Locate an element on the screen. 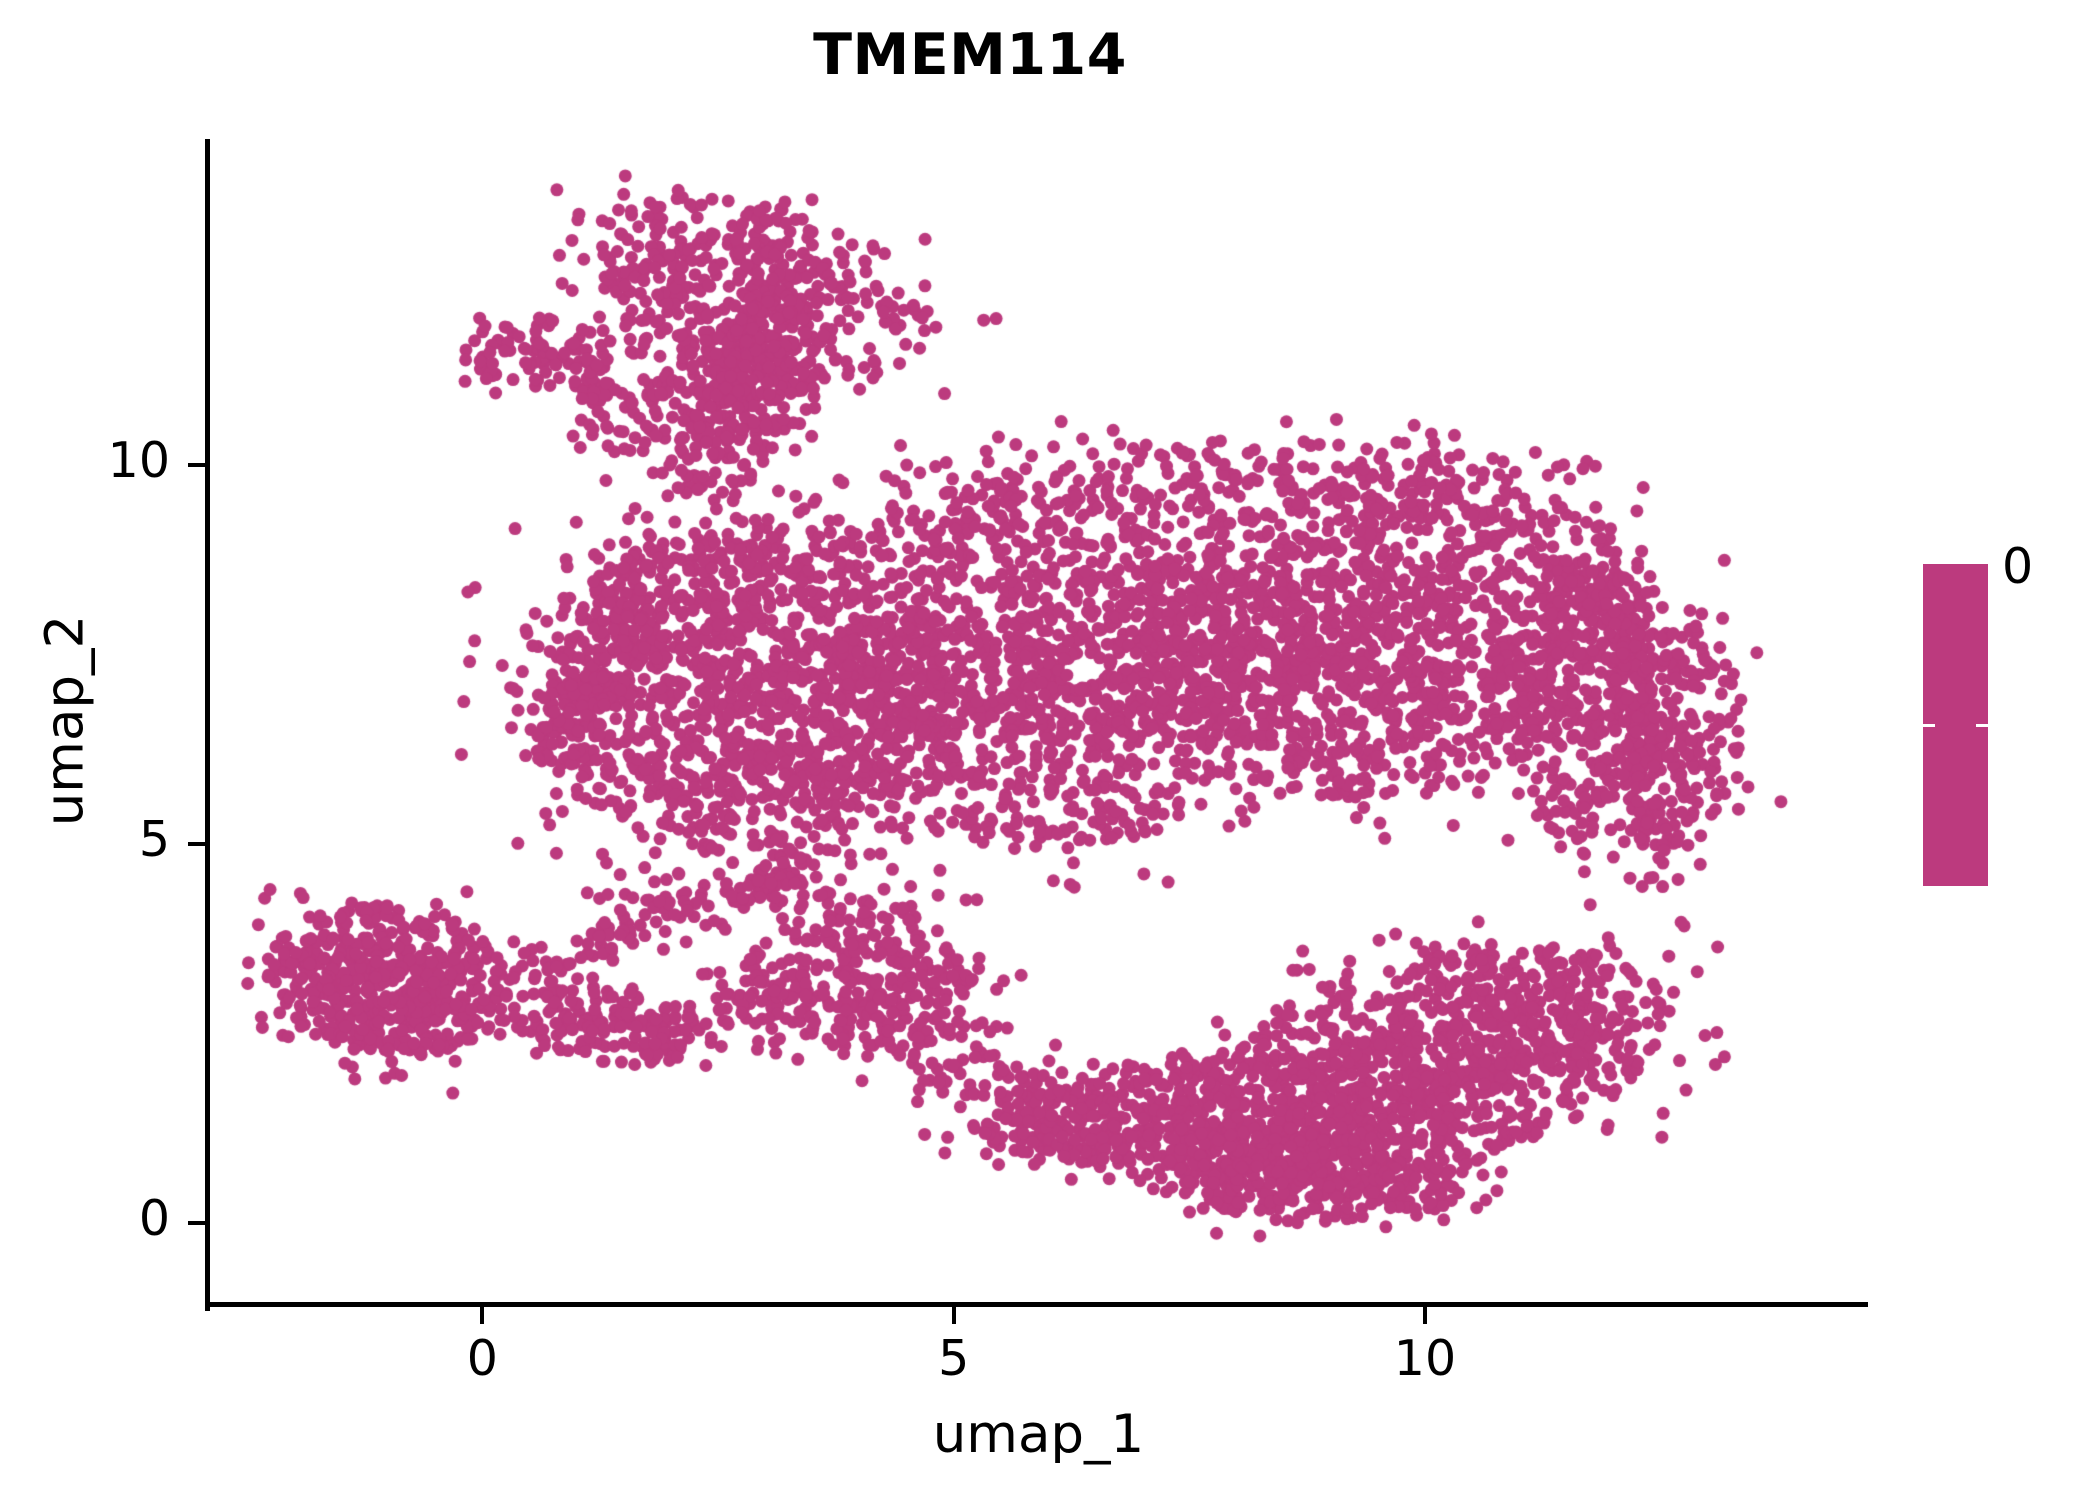 The height and width of the screenshot is (1500, 2100). y-ticklabel-0: 0 is located at coordinates (154, 1218).